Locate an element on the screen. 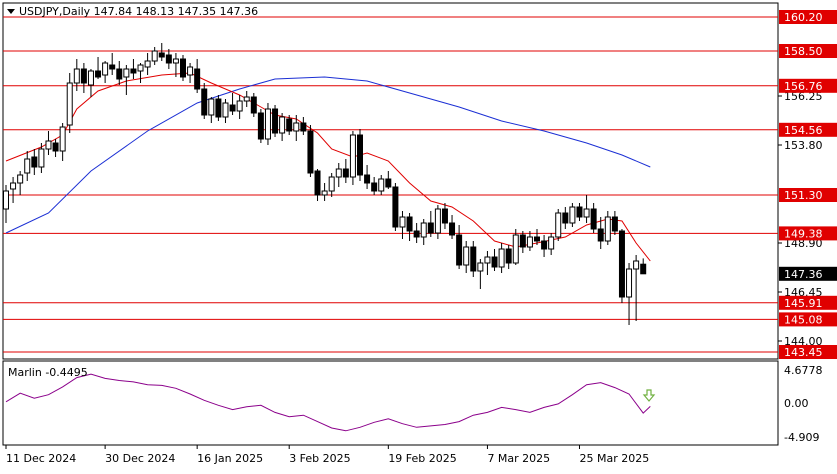 The width and height of the screenshot is (837, 474). triangle-down-icon is located at coordinates (11, 11).